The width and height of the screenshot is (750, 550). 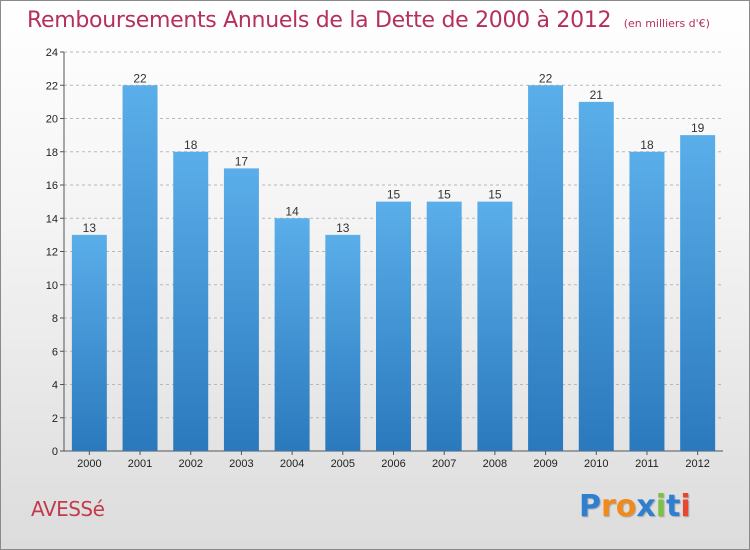 What do you see at coordinates (55, 352) in the screenshot?
I see `y-tick-label: 6` at bounding box center [55, 352].